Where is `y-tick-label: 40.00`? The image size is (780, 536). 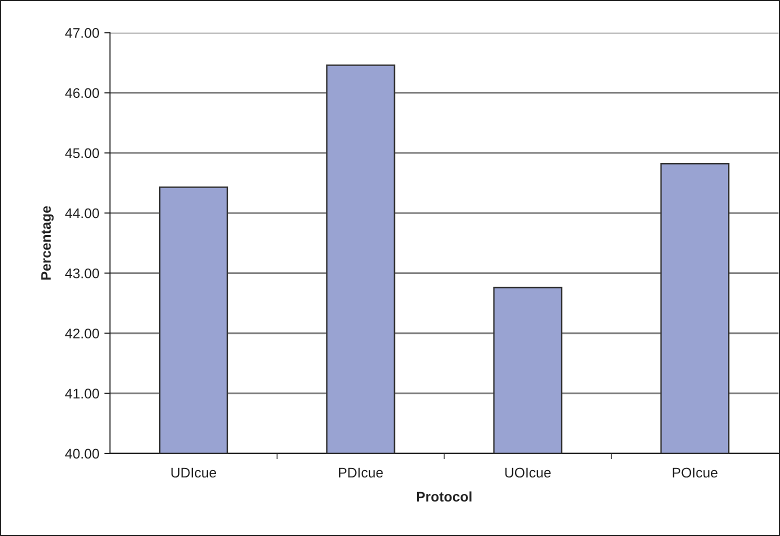 y-tick-label: 40.00 is located at coordinates (82, 453).